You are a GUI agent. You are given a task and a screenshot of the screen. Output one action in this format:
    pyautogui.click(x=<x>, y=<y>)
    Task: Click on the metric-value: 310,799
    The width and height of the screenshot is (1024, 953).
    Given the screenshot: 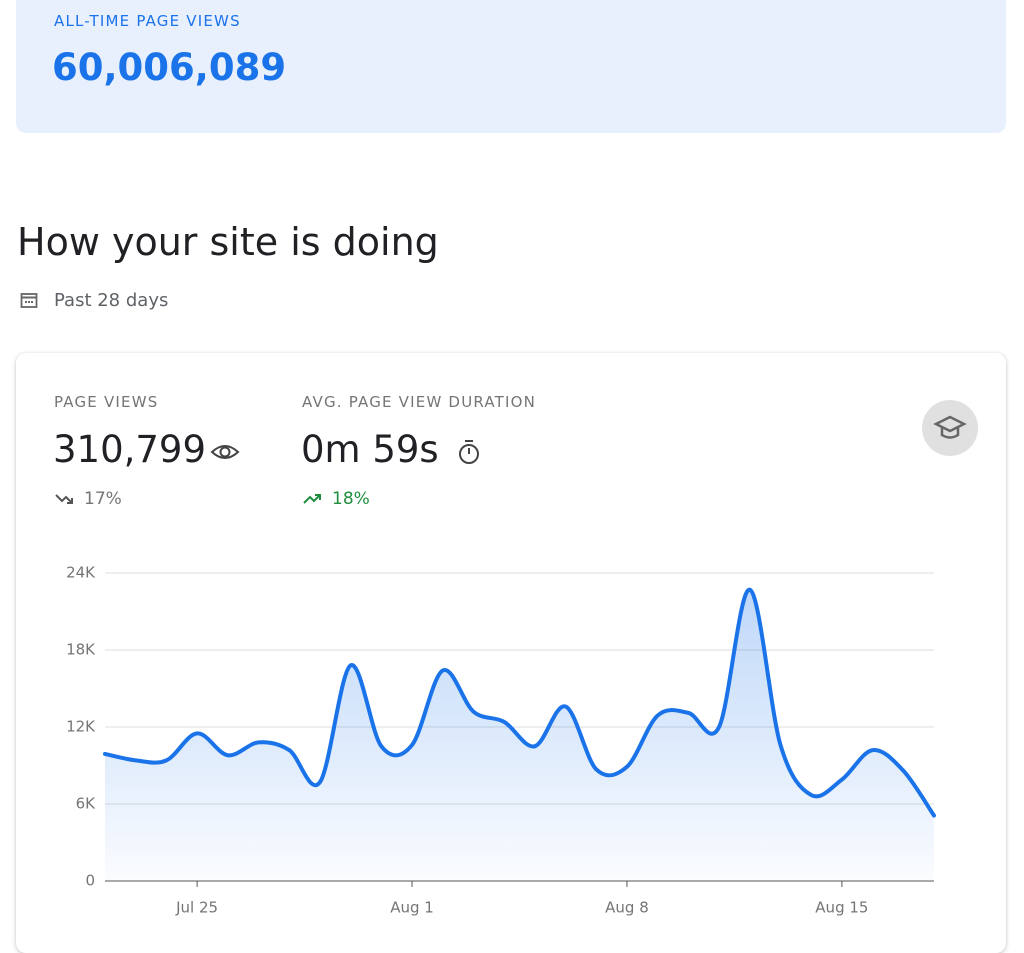 What is the action you would take?
    pyautogui.click(x=130, y=449)
    